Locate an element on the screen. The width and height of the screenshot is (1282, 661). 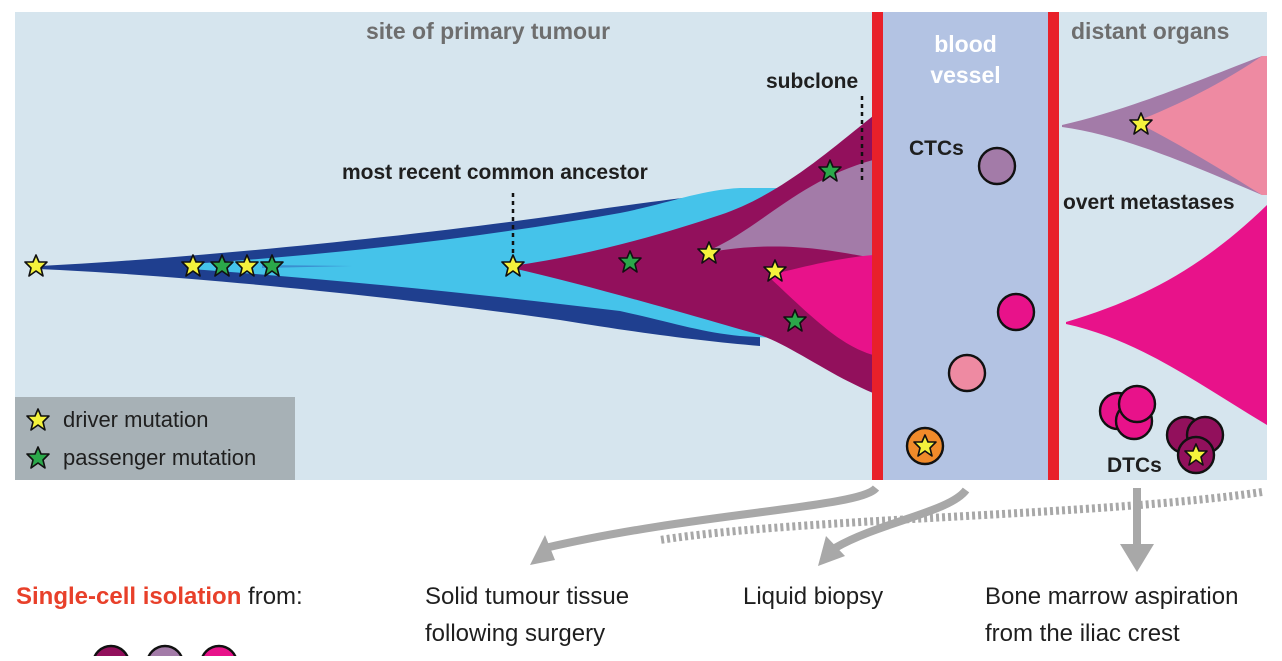
source-solid-tumour: Solid tumour tissue following surgery is located at coordinates (527, 615).